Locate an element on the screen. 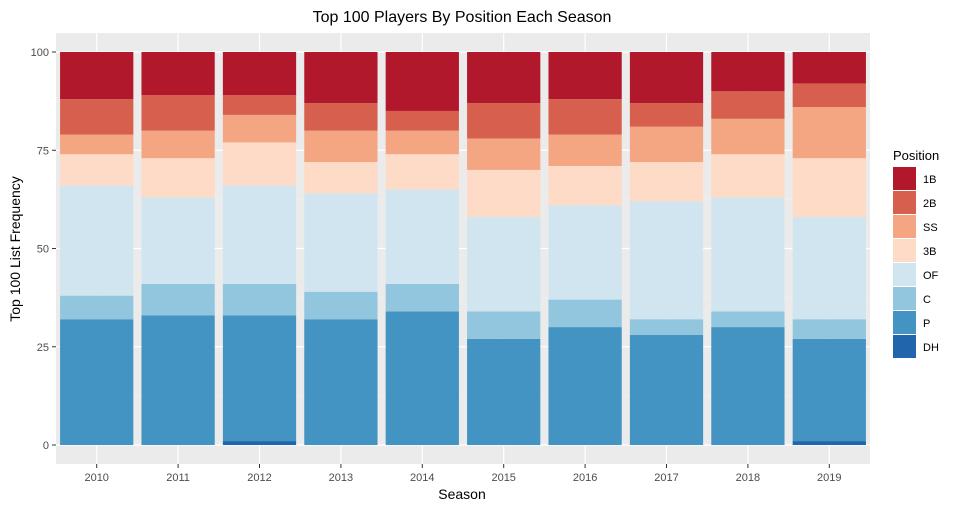  bar-segment-p-2010 is located at coordinates (97, 382).